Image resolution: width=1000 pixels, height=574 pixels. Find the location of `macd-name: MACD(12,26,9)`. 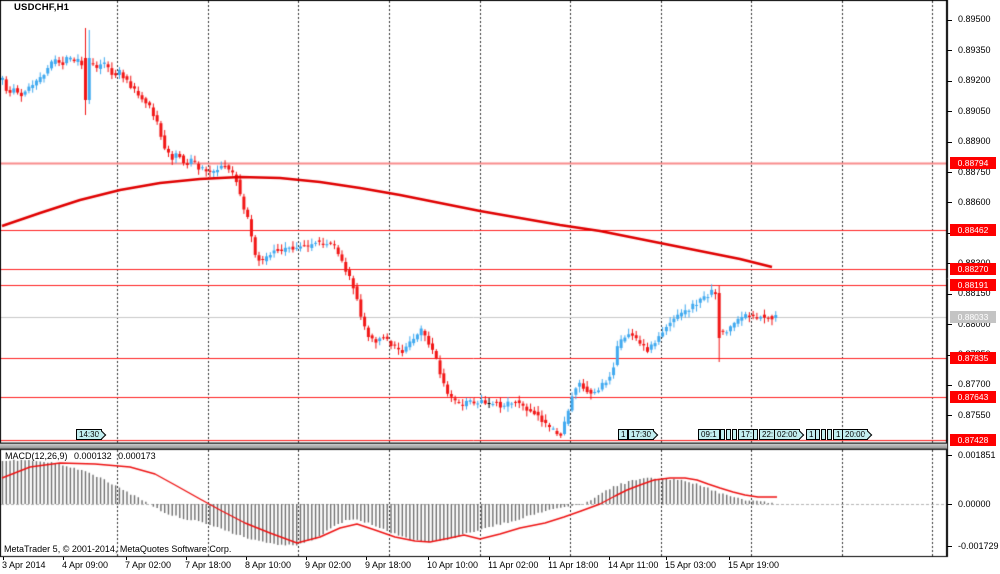

macd-name: MACD(12,26,9) is located at coordinates (36, 456).